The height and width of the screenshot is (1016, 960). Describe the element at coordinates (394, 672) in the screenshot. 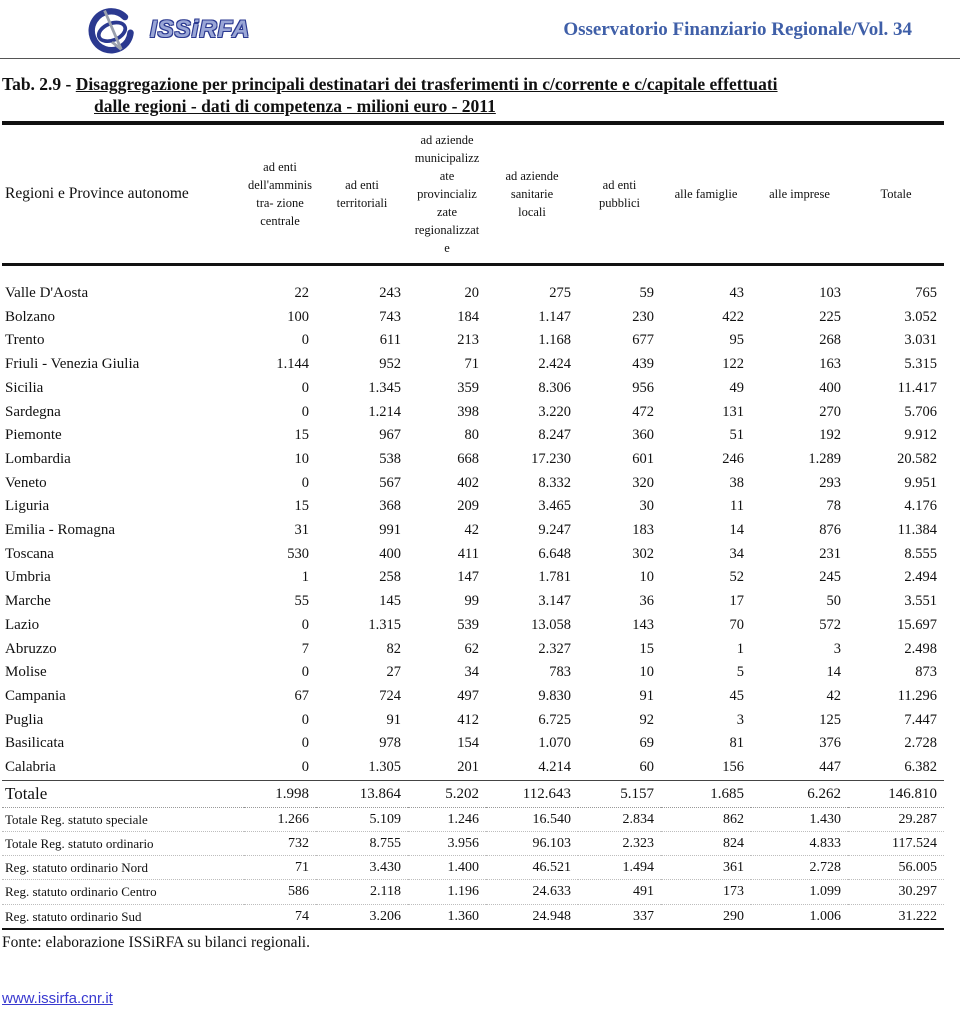

I see `cell-value: 27` at that location.